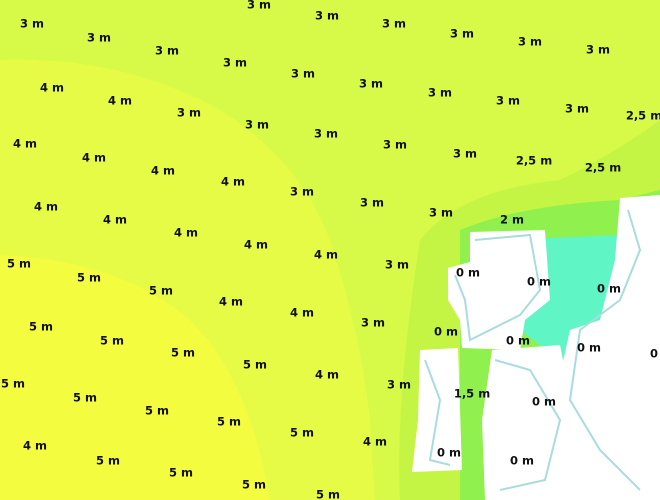  Describe the element at coordinates (512, 220) in the screenshot. I see `wave-height-label: 2 m` at that location.